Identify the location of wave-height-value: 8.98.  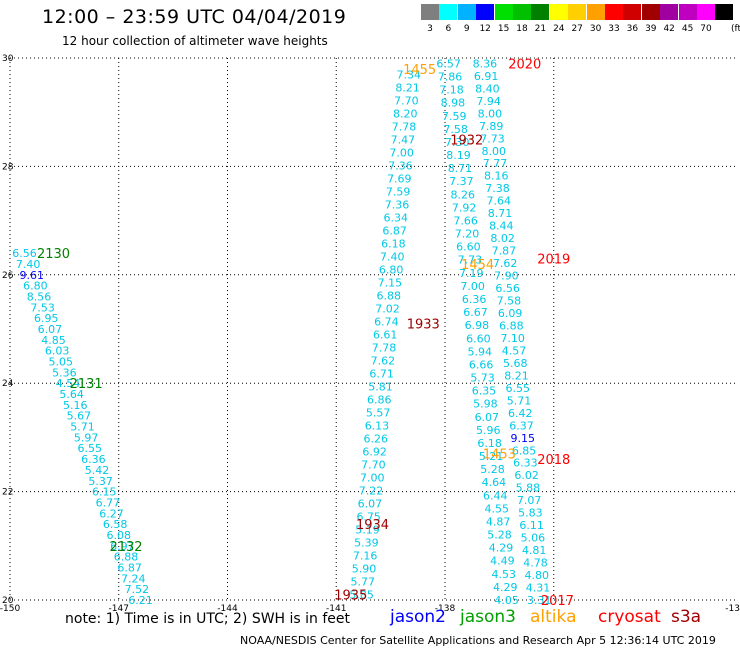
(453, 103).